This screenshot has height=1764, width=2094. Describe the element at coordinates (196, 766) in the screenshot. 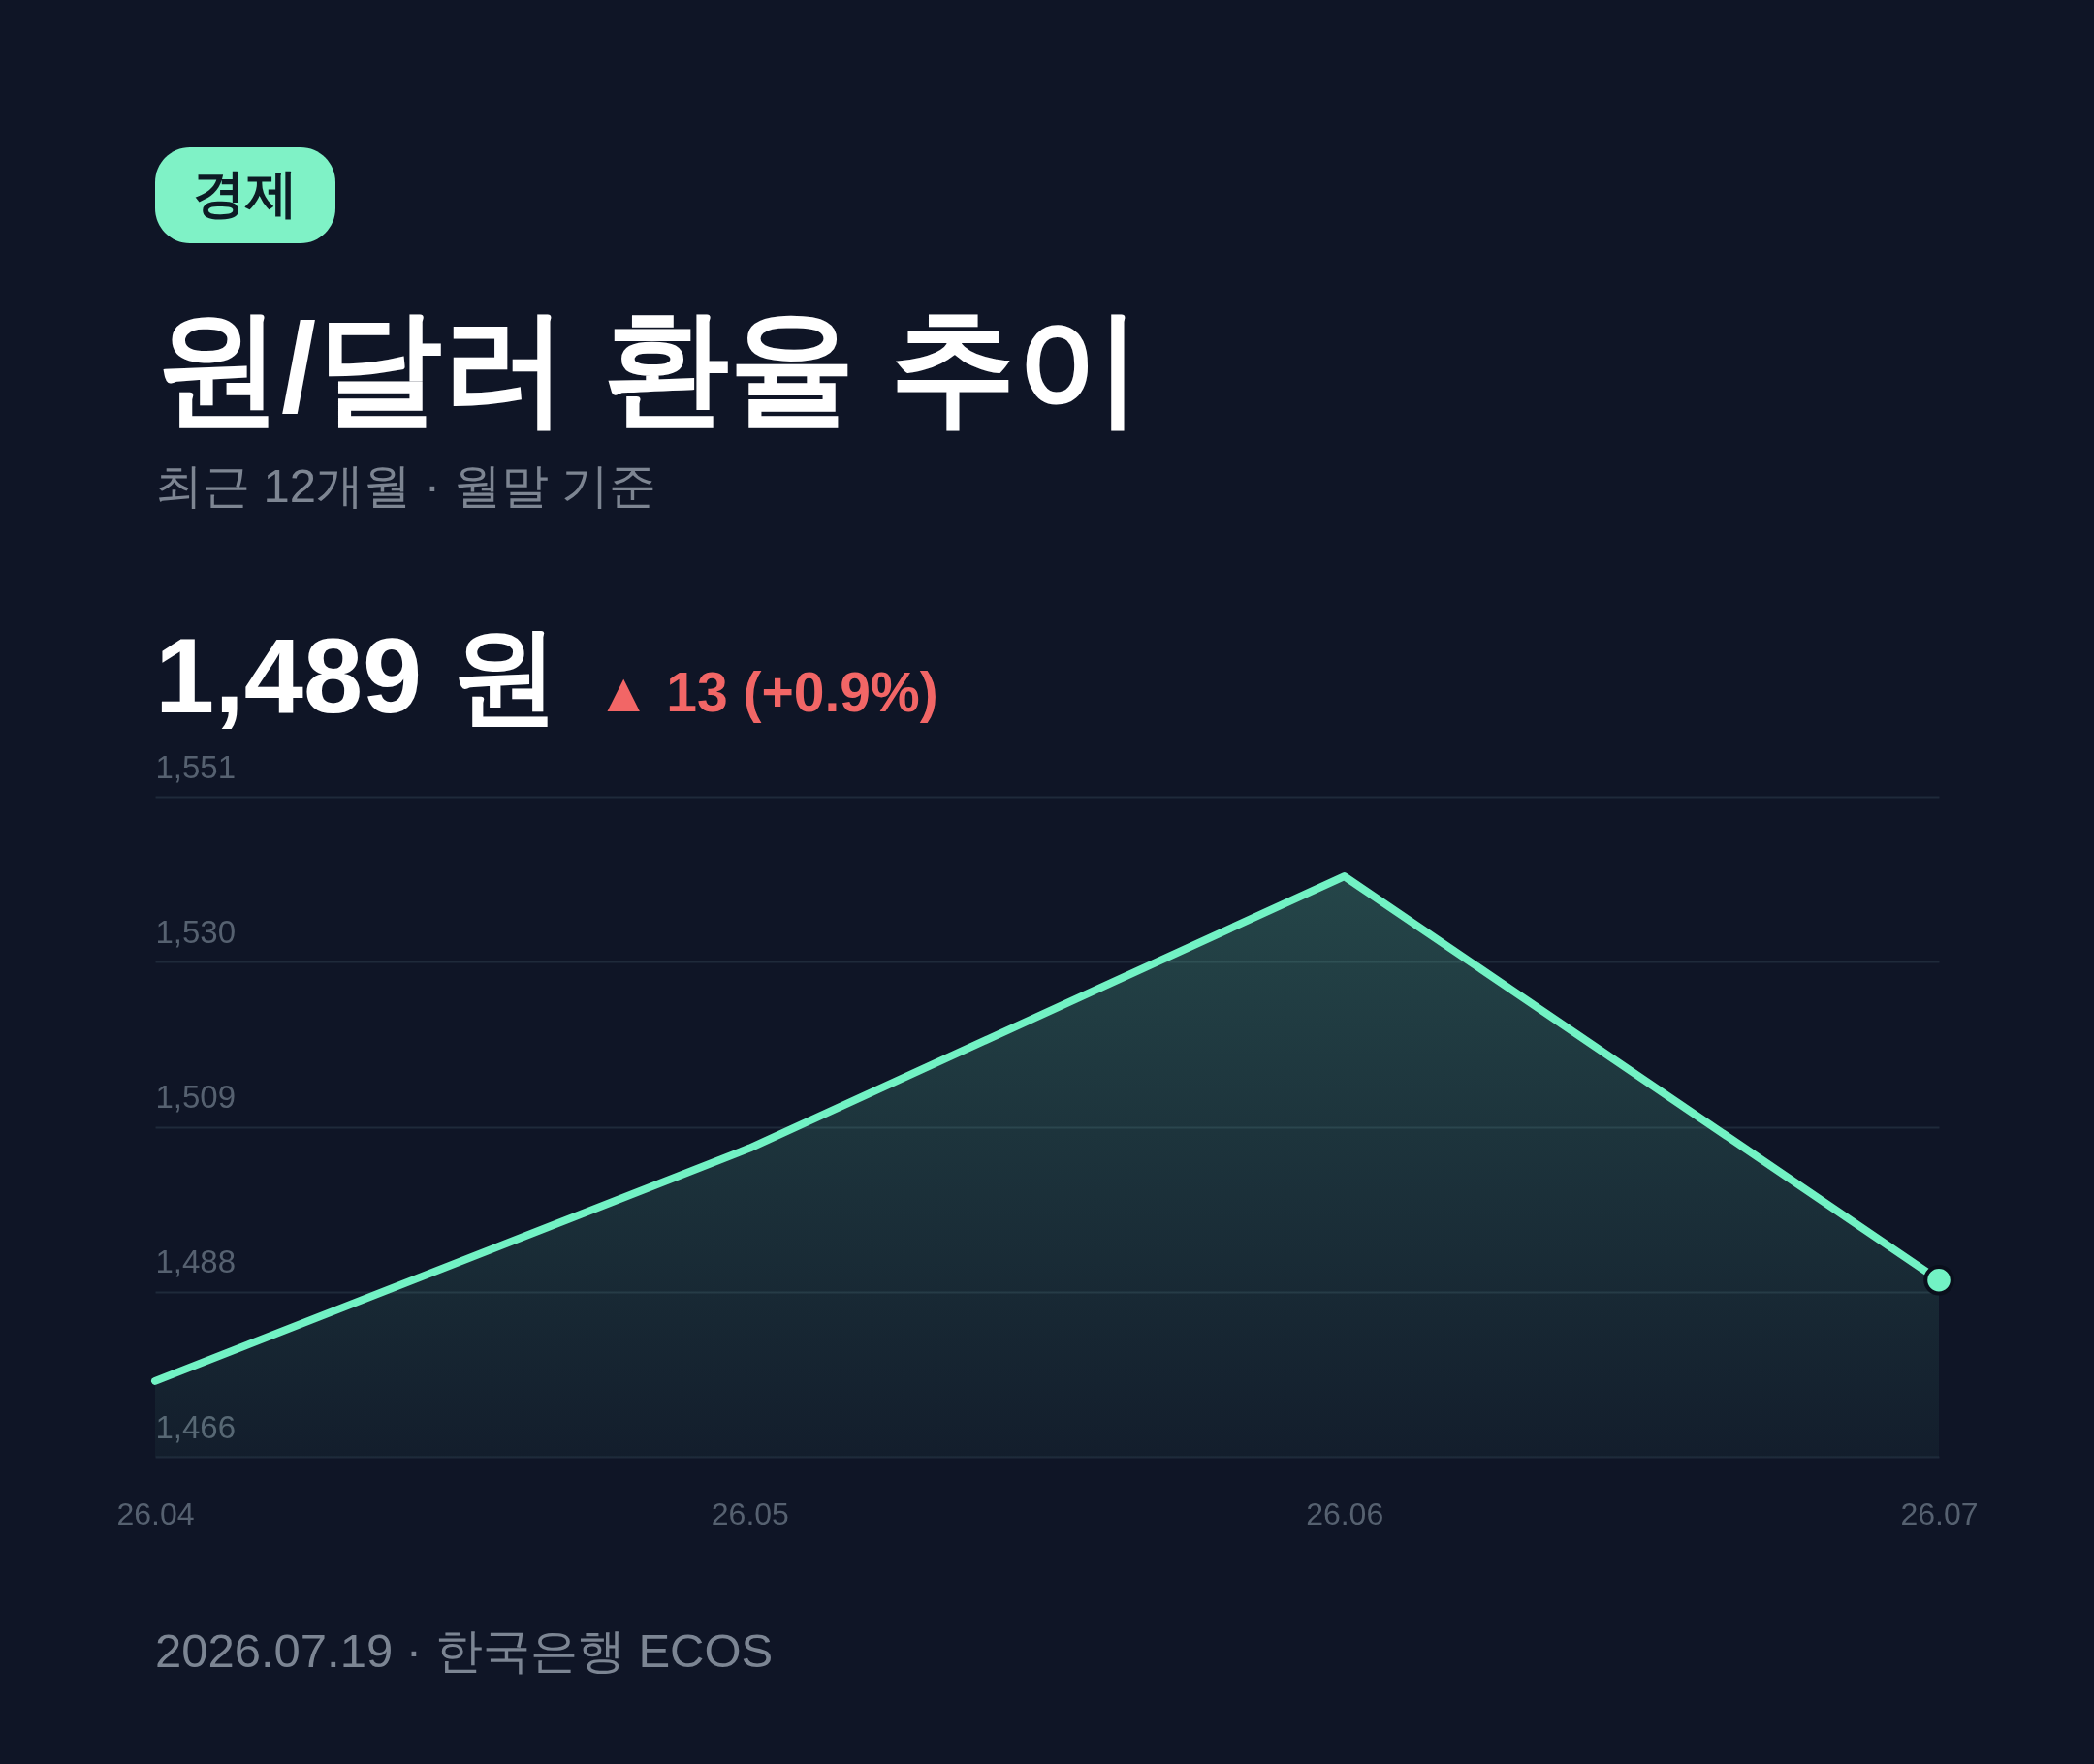

I see `y-tick-label: 1,551` at that location.